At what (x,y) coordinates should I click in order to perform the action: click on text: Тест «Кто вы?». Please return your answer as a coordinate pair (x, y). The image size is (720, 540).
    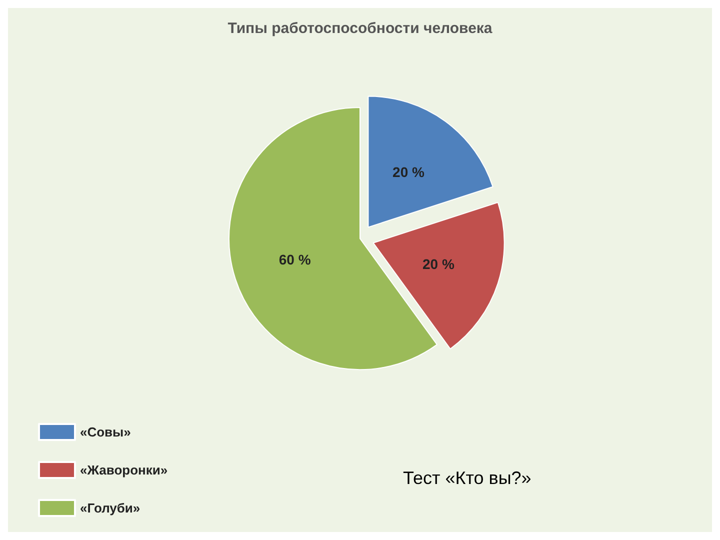
    Looking at the image, I should click on (467, 478).